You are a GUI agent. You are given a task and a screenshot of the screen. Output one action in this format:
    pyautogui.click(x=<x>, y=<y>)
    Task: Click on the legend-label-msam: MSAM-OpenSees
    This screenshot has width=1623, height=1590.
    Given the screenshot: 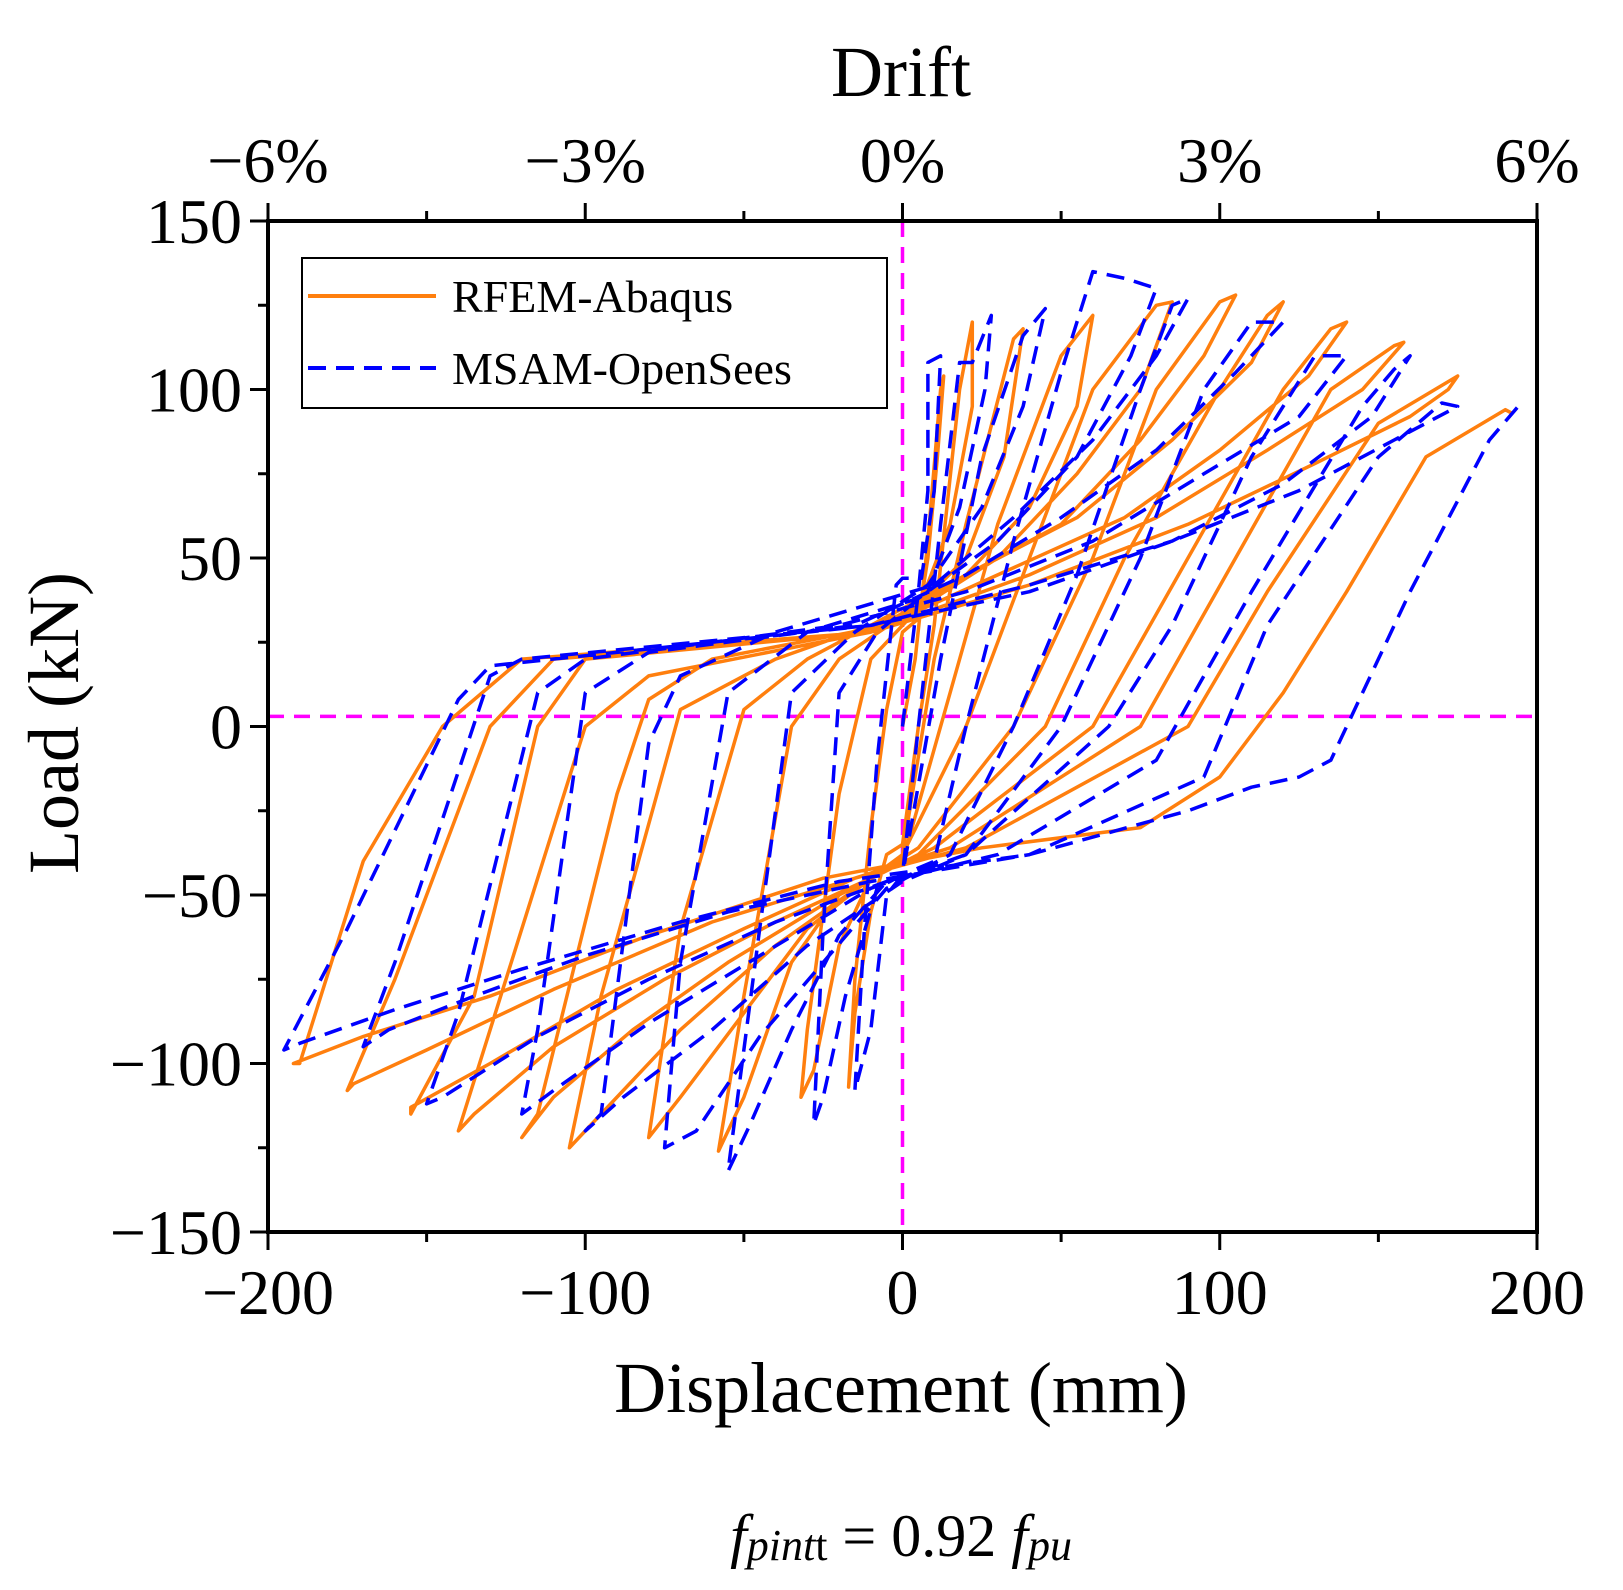 What is the action you would take?
    pyautogui.click(x=622, y=368)
    